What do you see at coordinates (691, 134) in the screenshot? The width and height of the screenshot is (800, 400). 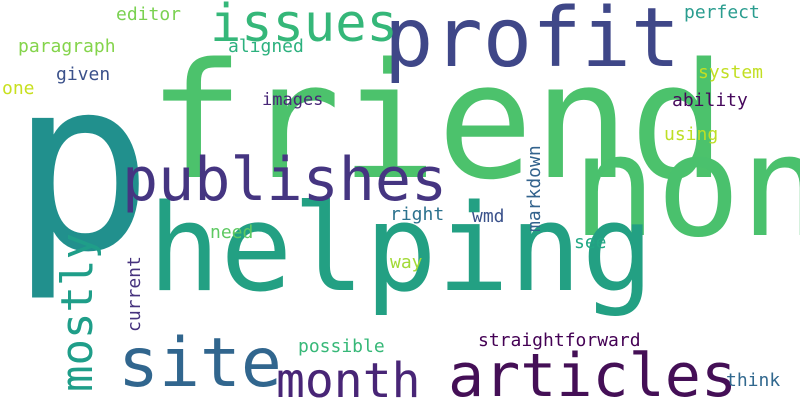 I see `word-using: using` at bounding box center [691, 134].